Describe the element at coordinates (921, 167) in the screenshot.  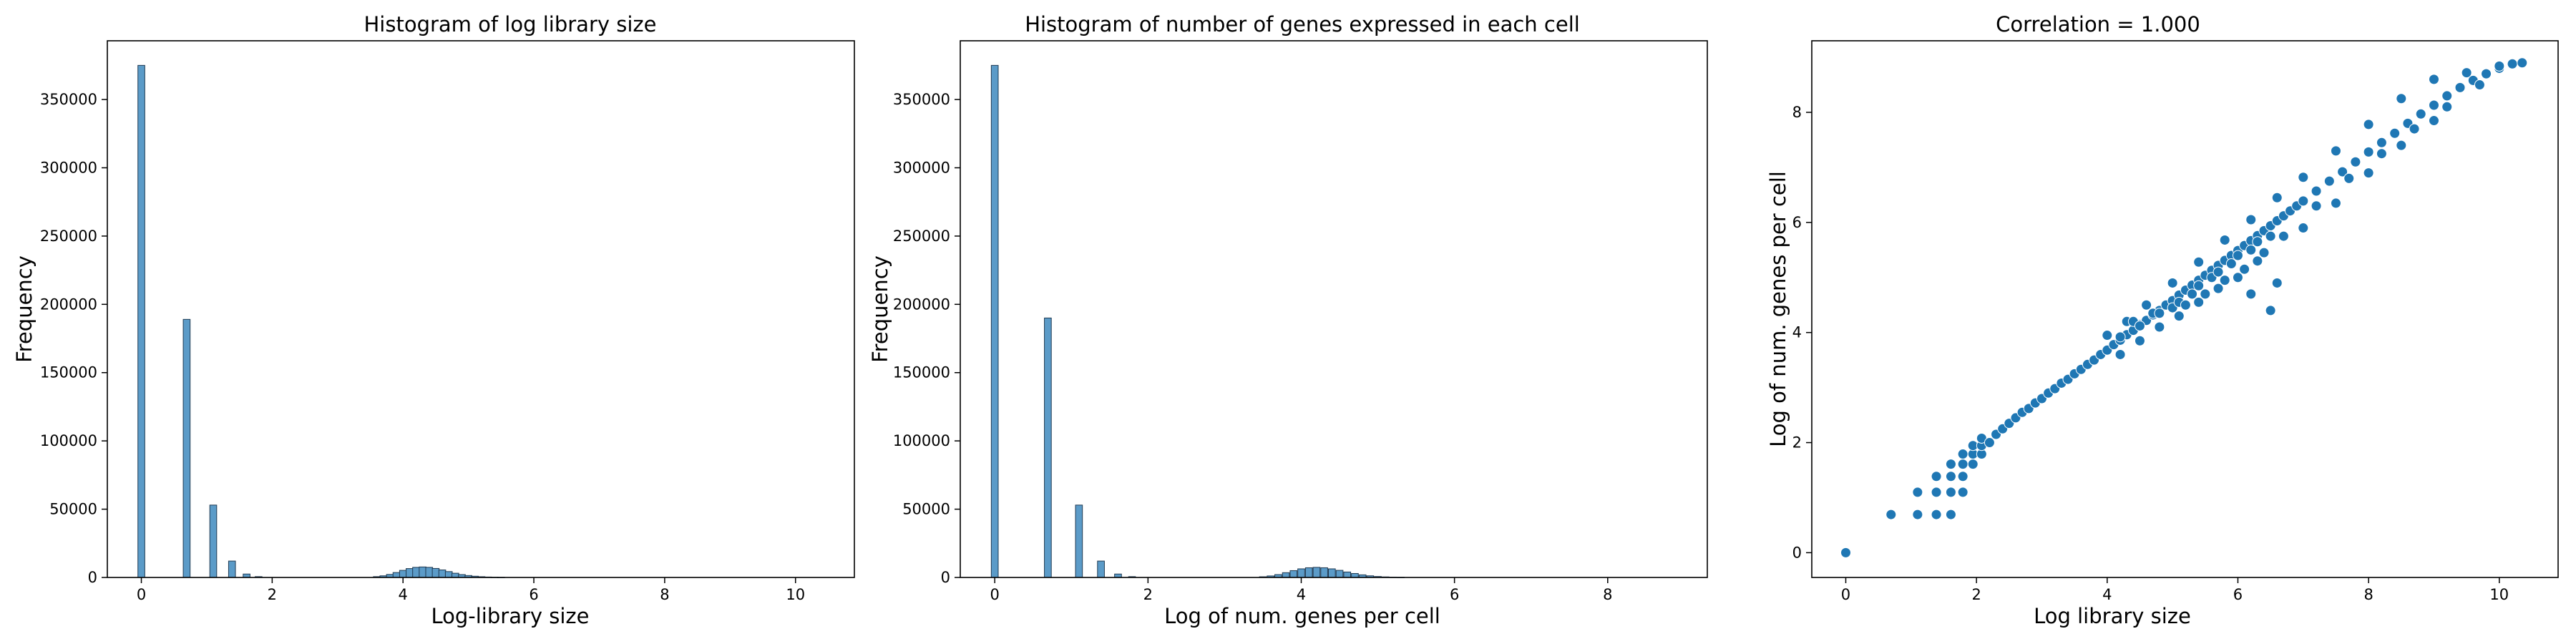
I see `y-tick-label: 300000` at that location.